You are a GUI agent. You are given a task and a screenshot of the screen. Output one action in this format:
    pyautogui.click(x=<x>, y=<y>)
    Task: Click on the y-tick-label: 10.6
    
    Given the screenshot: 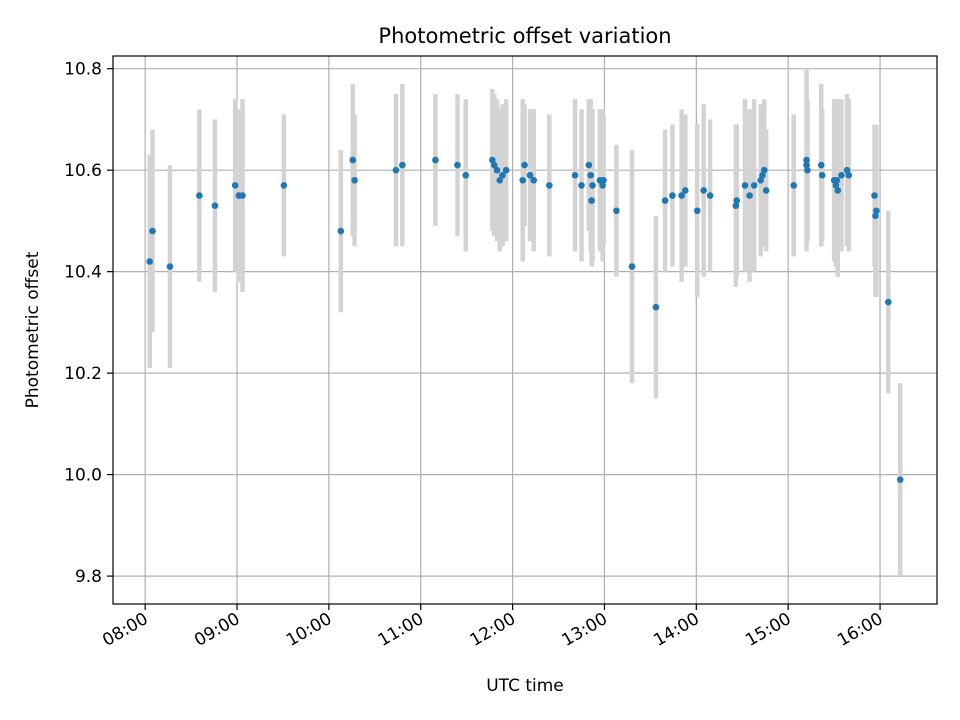 What is the action you would take?
    pyautogui.click(x=83, y=171)
    